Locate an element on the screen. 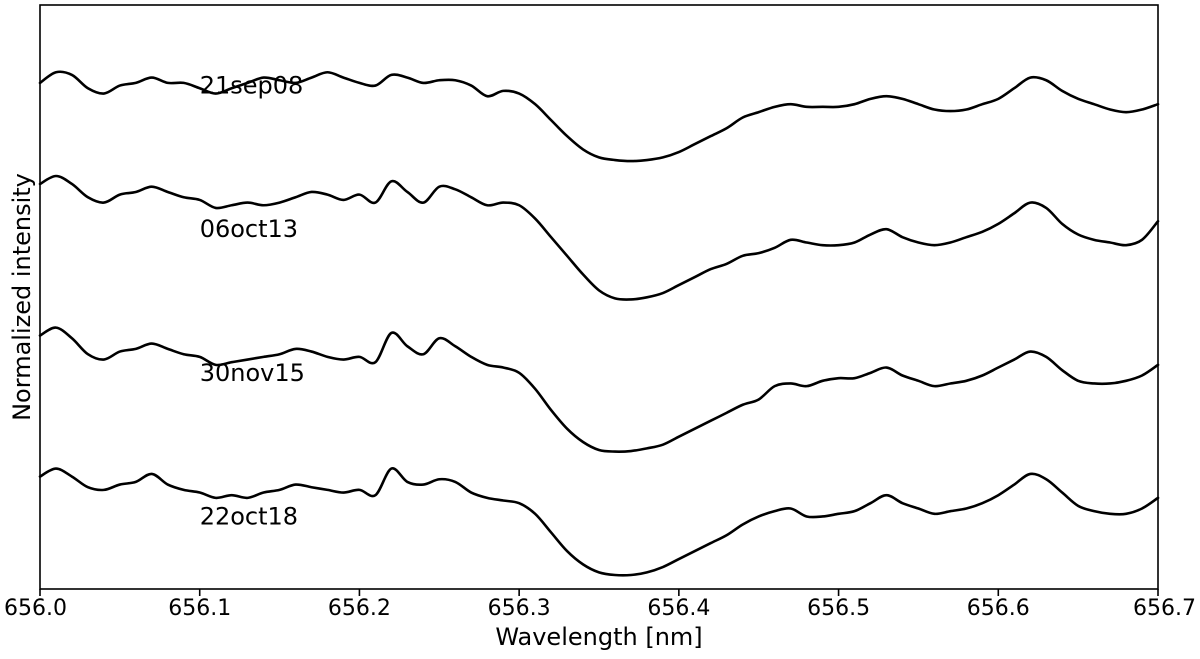 Image resolution: width=1200 pixels, height=659 pixels. x-tick-label: 656.0 is located at coordinates (35, 608).